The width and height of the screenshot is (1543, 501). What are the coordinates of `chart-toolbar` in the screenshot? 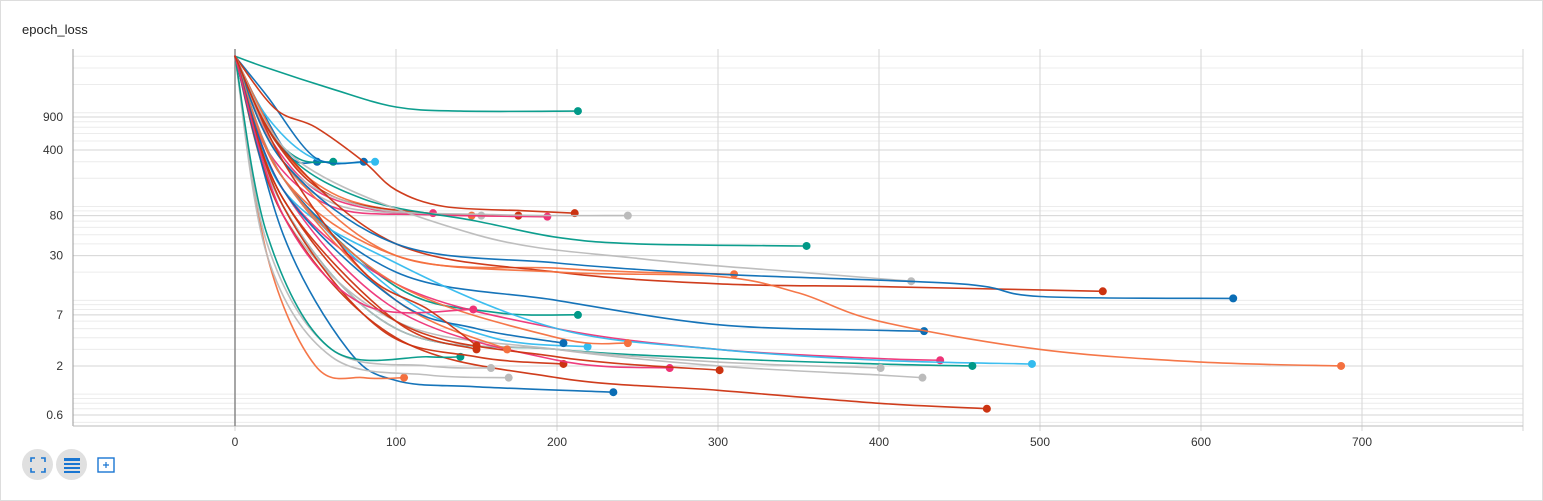 It's located at (71, 464).